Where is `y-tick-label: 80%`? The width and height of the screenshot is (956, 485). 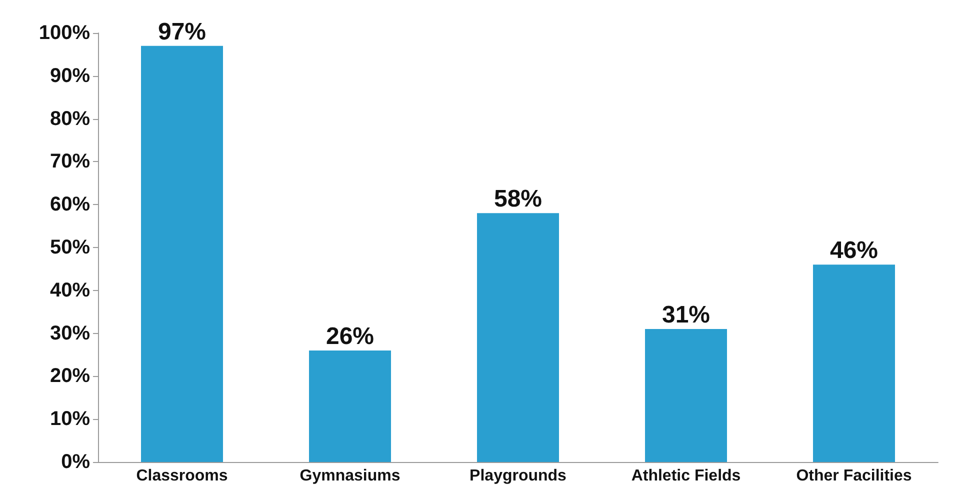 y-tick-label: 80% is located at coordinates (70, 119).